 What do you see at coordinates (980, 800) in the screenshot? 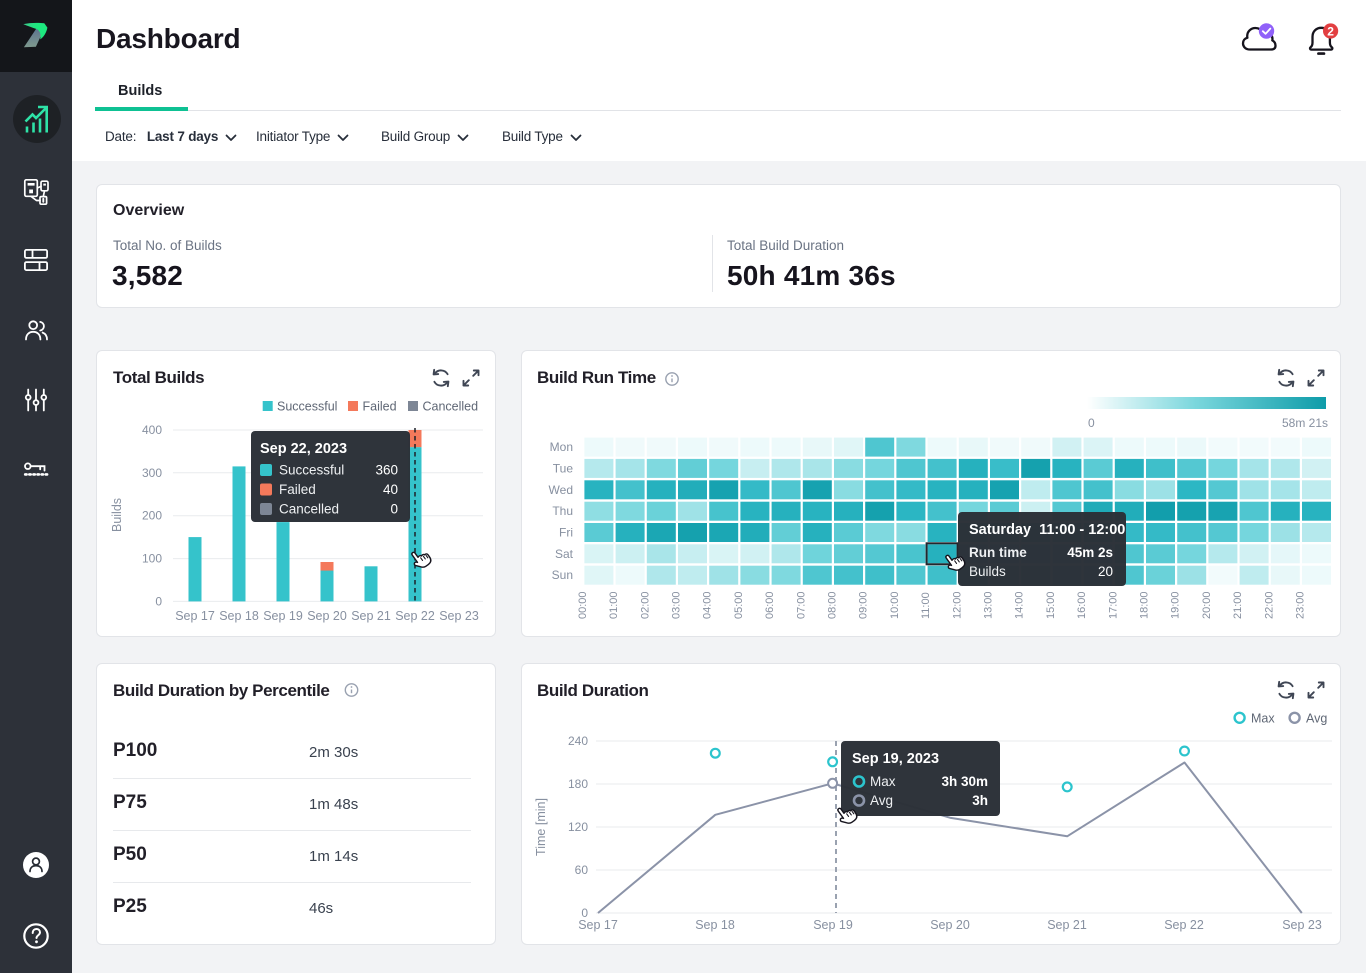
I see `svg-text: 3h` at bounding box center [980, 800].